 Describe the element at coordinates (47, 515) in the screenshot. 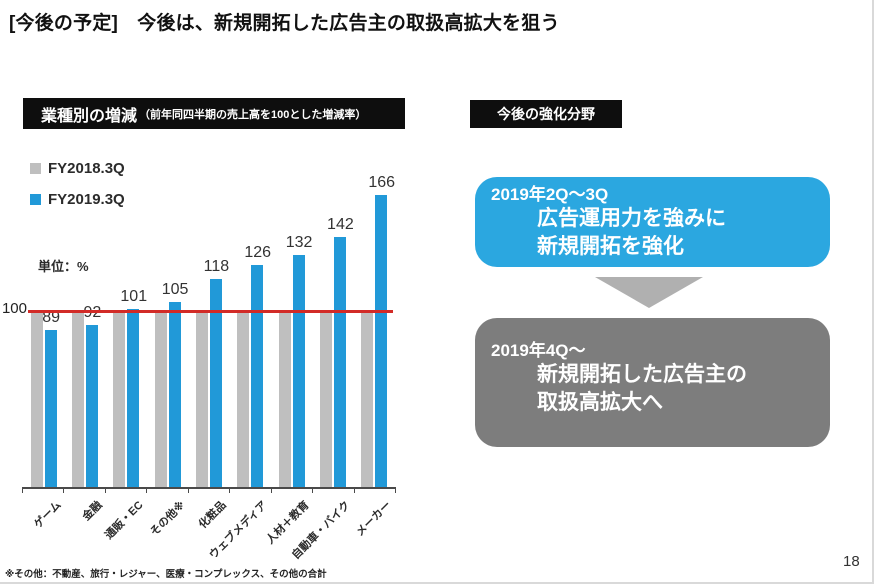

I see `x-axis-label: ゲーム` at that location.